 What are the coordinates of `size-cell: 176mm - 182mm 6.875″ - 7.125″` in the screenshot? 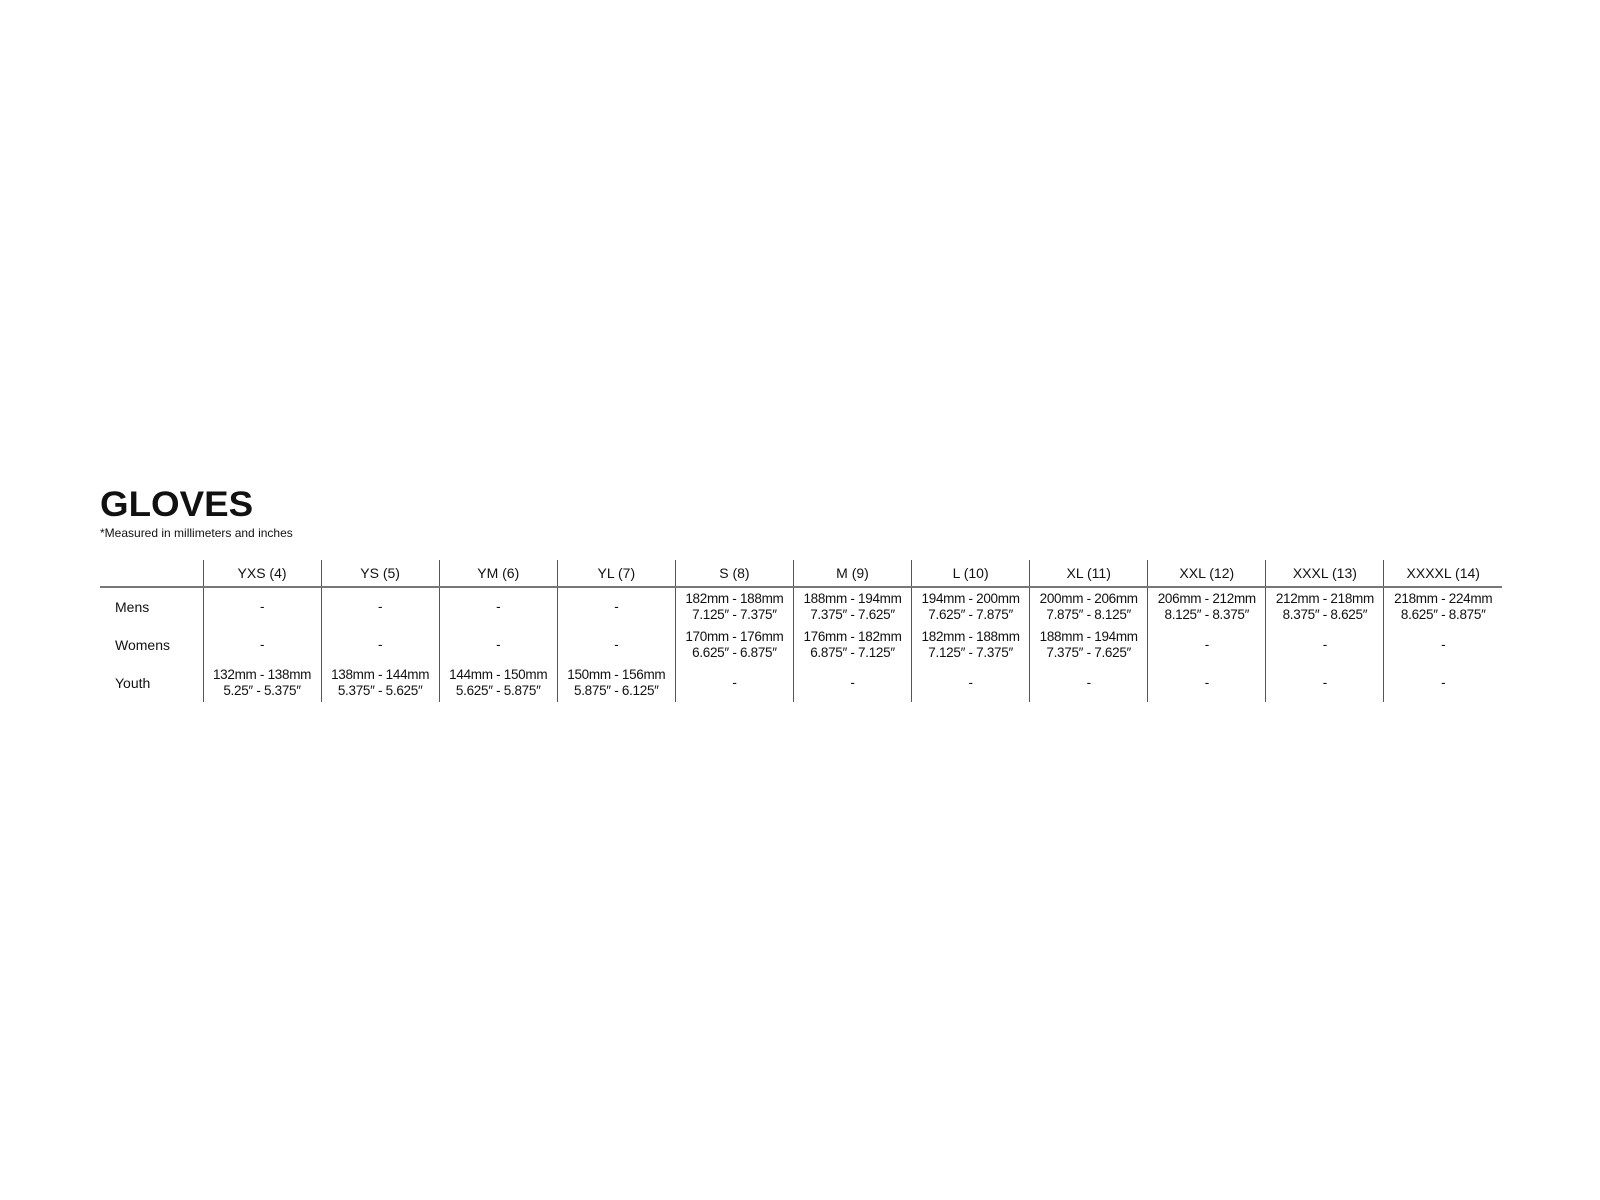 It's located at (852, 645).